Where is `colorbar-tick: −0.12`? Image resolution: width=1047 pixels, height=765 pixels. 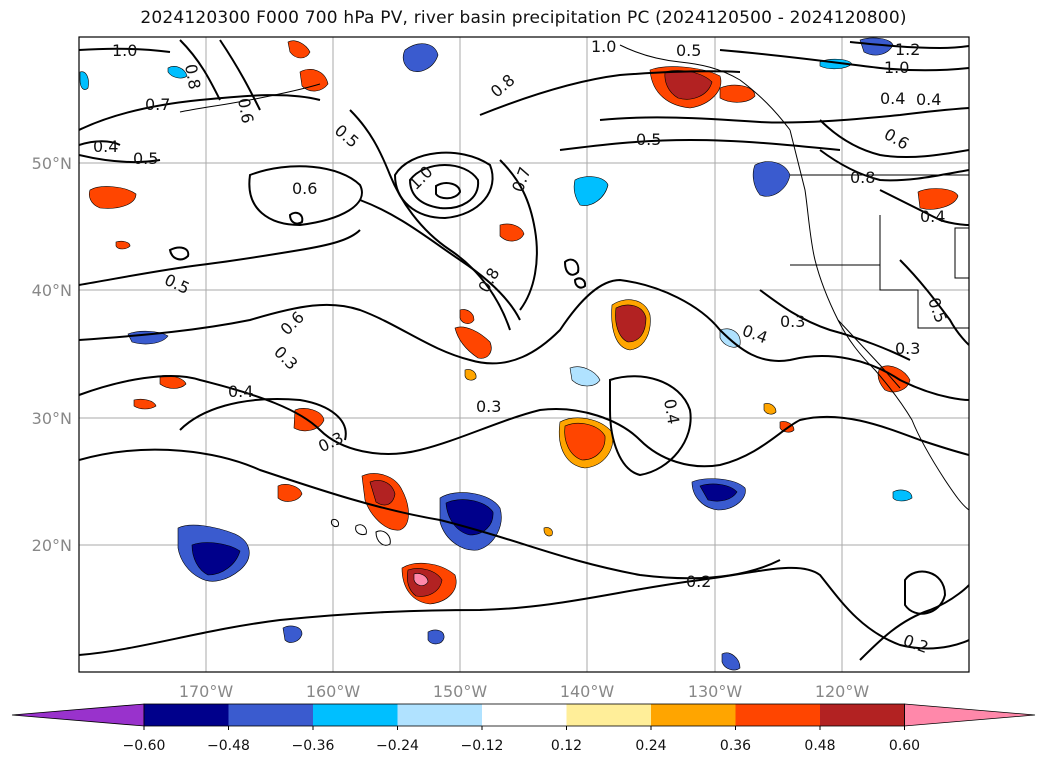
colorbar-tick: −0.12 is located at coordinates (482, 746).